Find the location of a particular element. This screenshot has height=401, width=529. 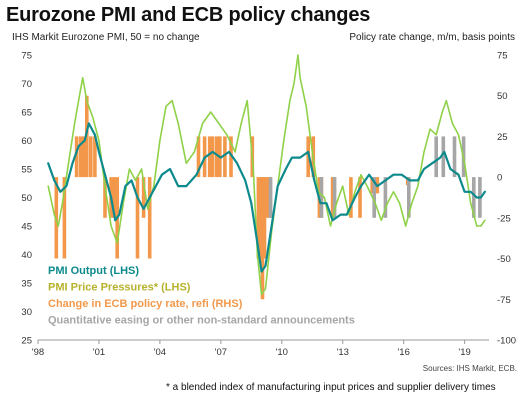

source-note: Sources: IHS Markit, ECB. is located at coordinates (469, 368).